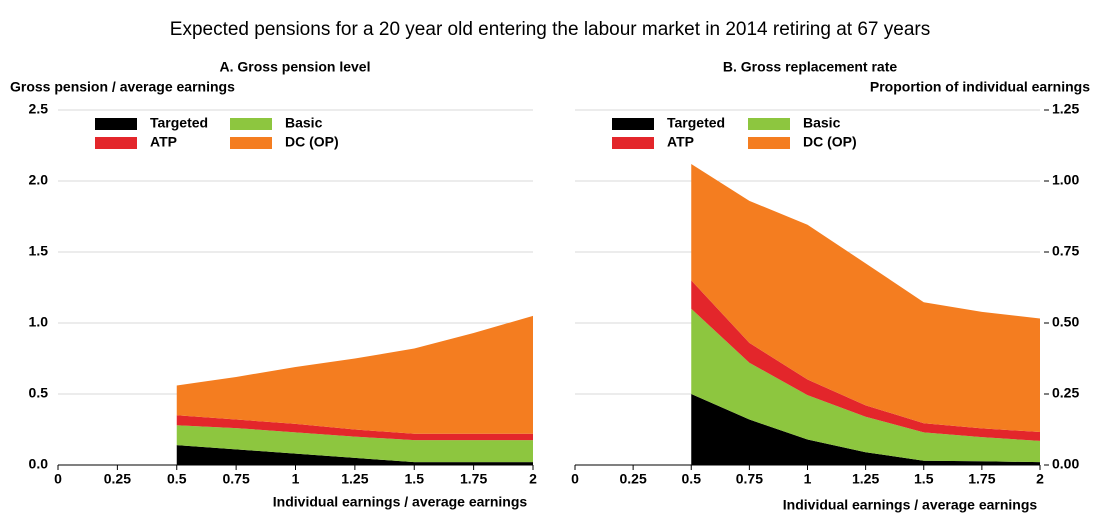 This screenshot has height=515, width=1100. I want to click on y-tick-label: 1.25, so click(1065, 109).